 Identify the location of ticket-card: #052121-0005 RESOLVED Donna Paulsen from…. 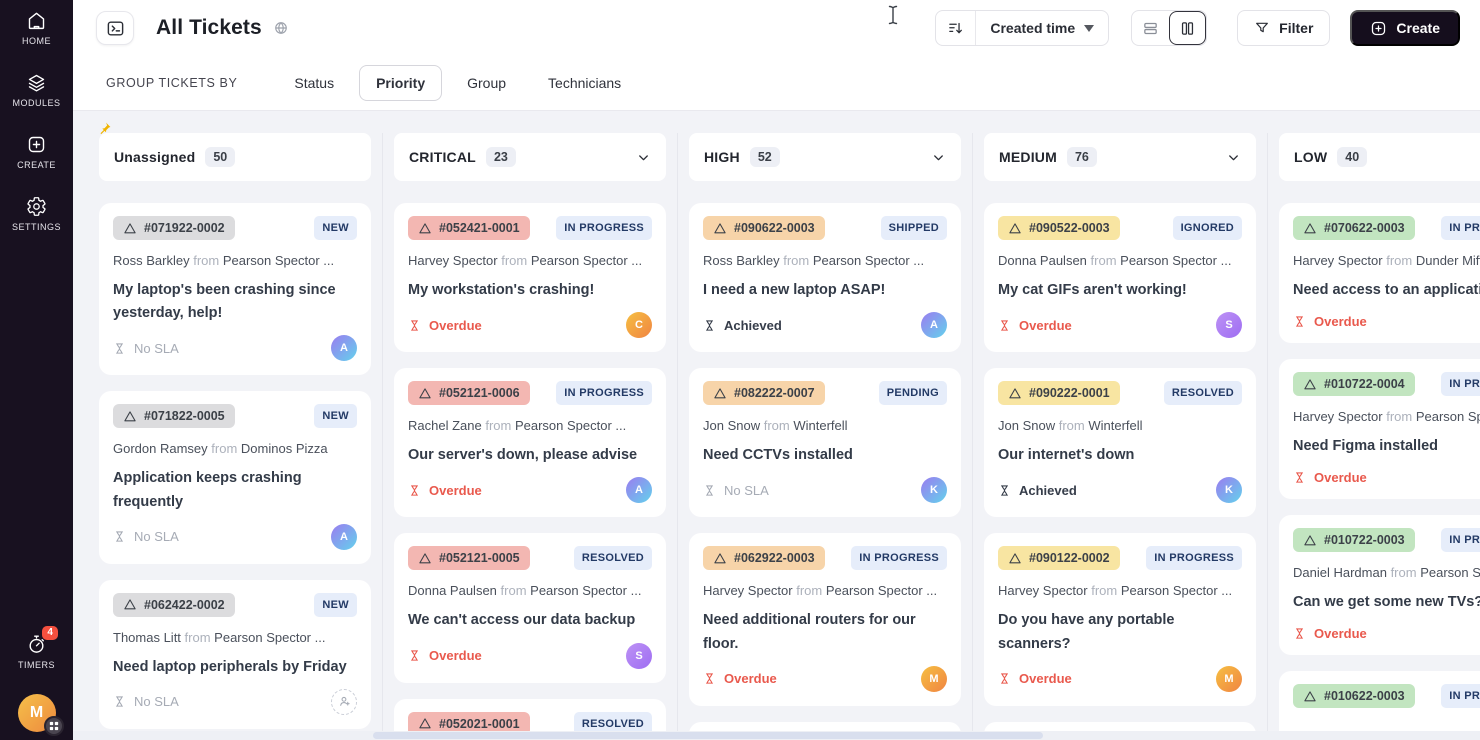
(530, 608).